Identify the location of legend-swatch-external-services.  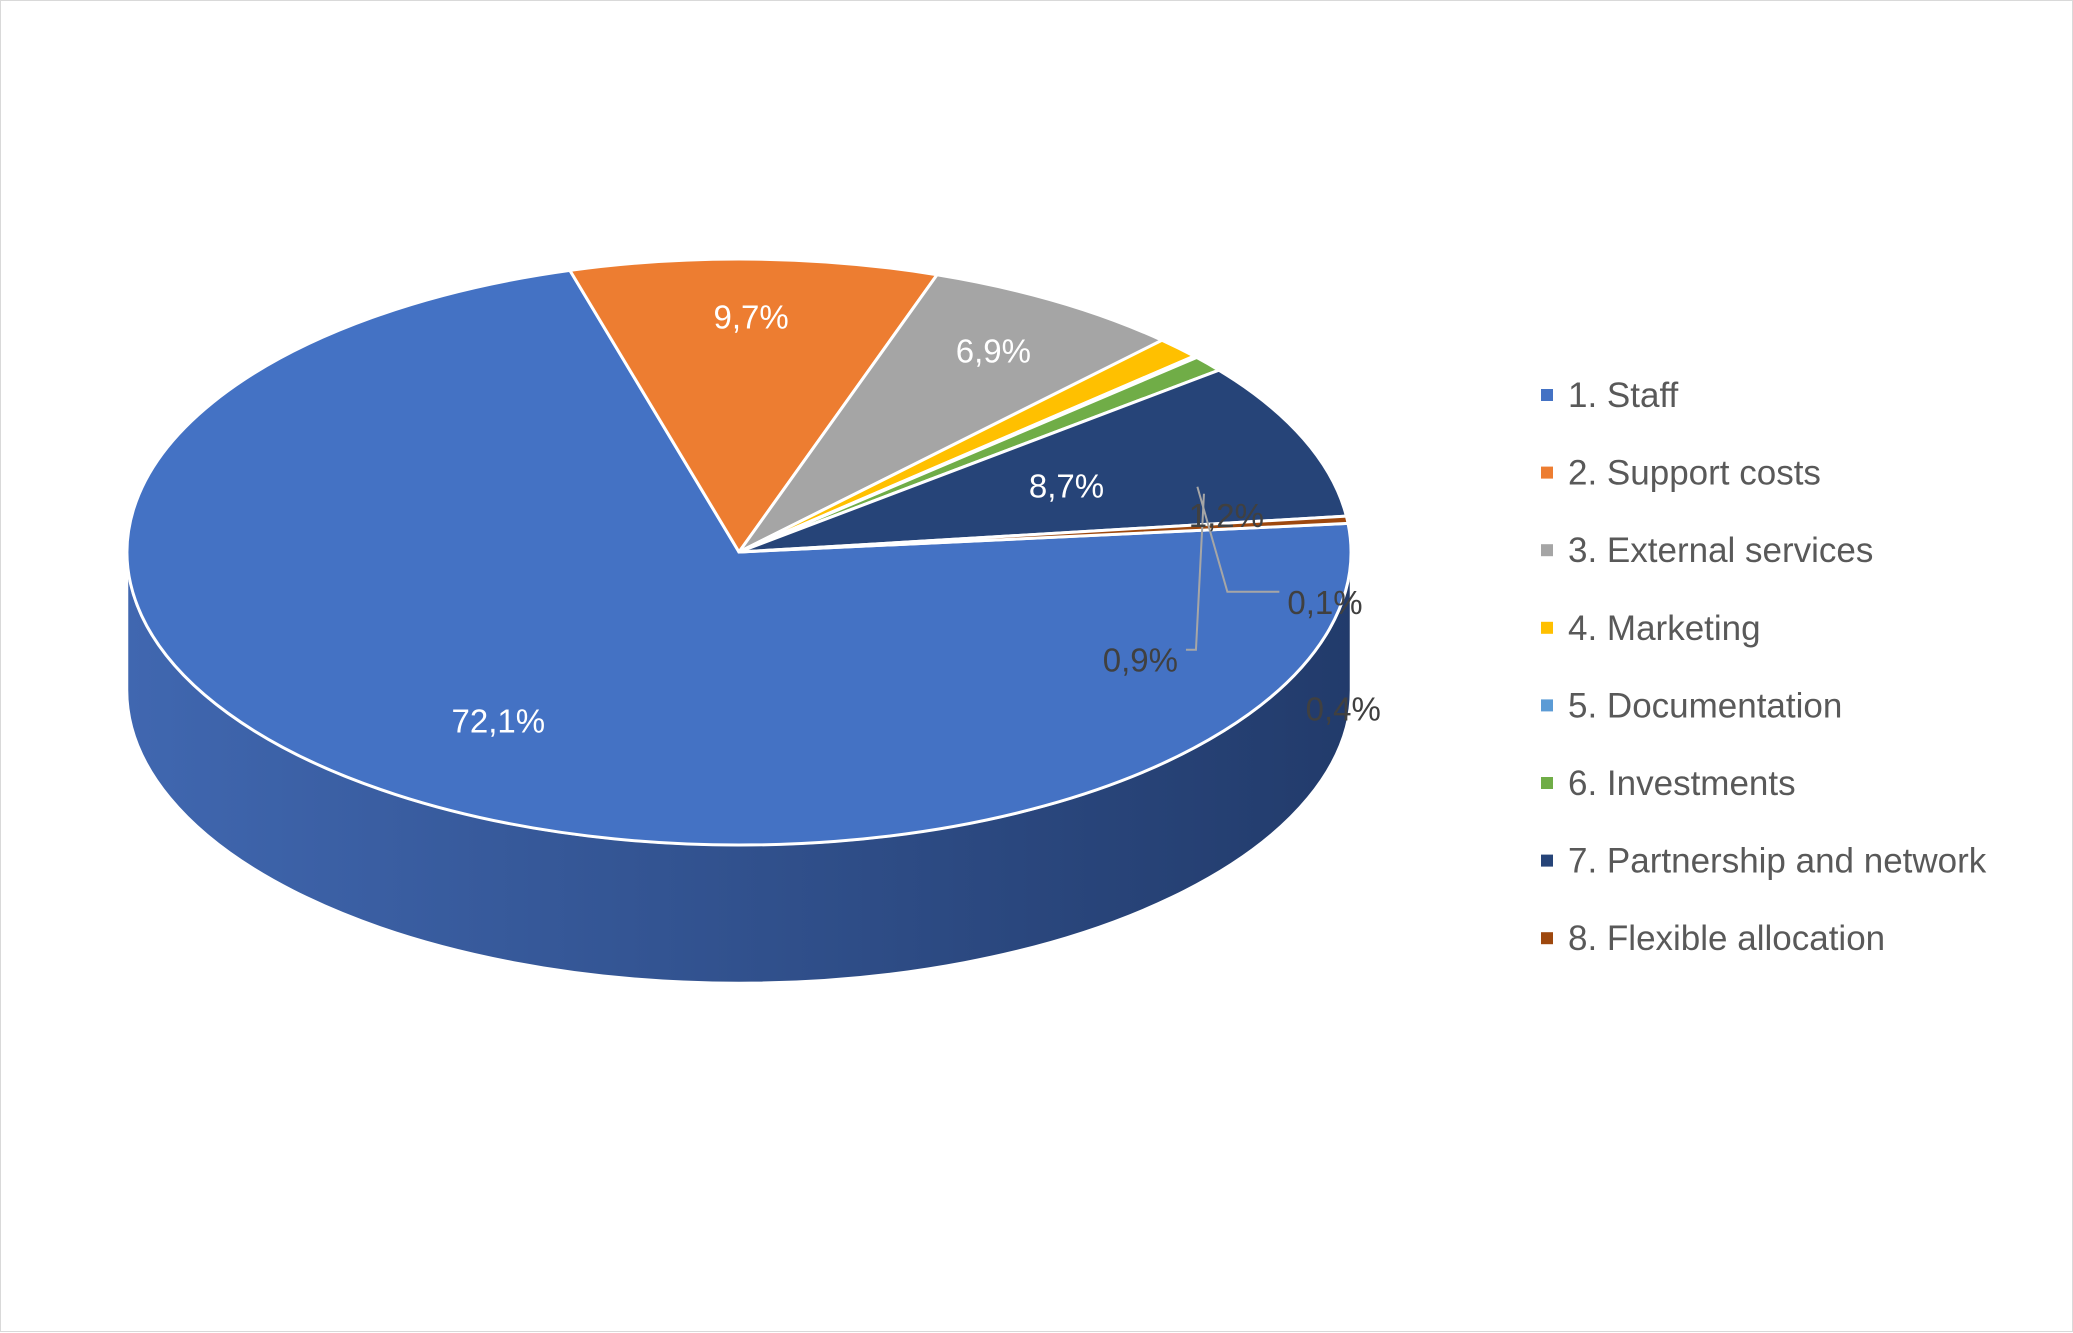
(1547, 550).